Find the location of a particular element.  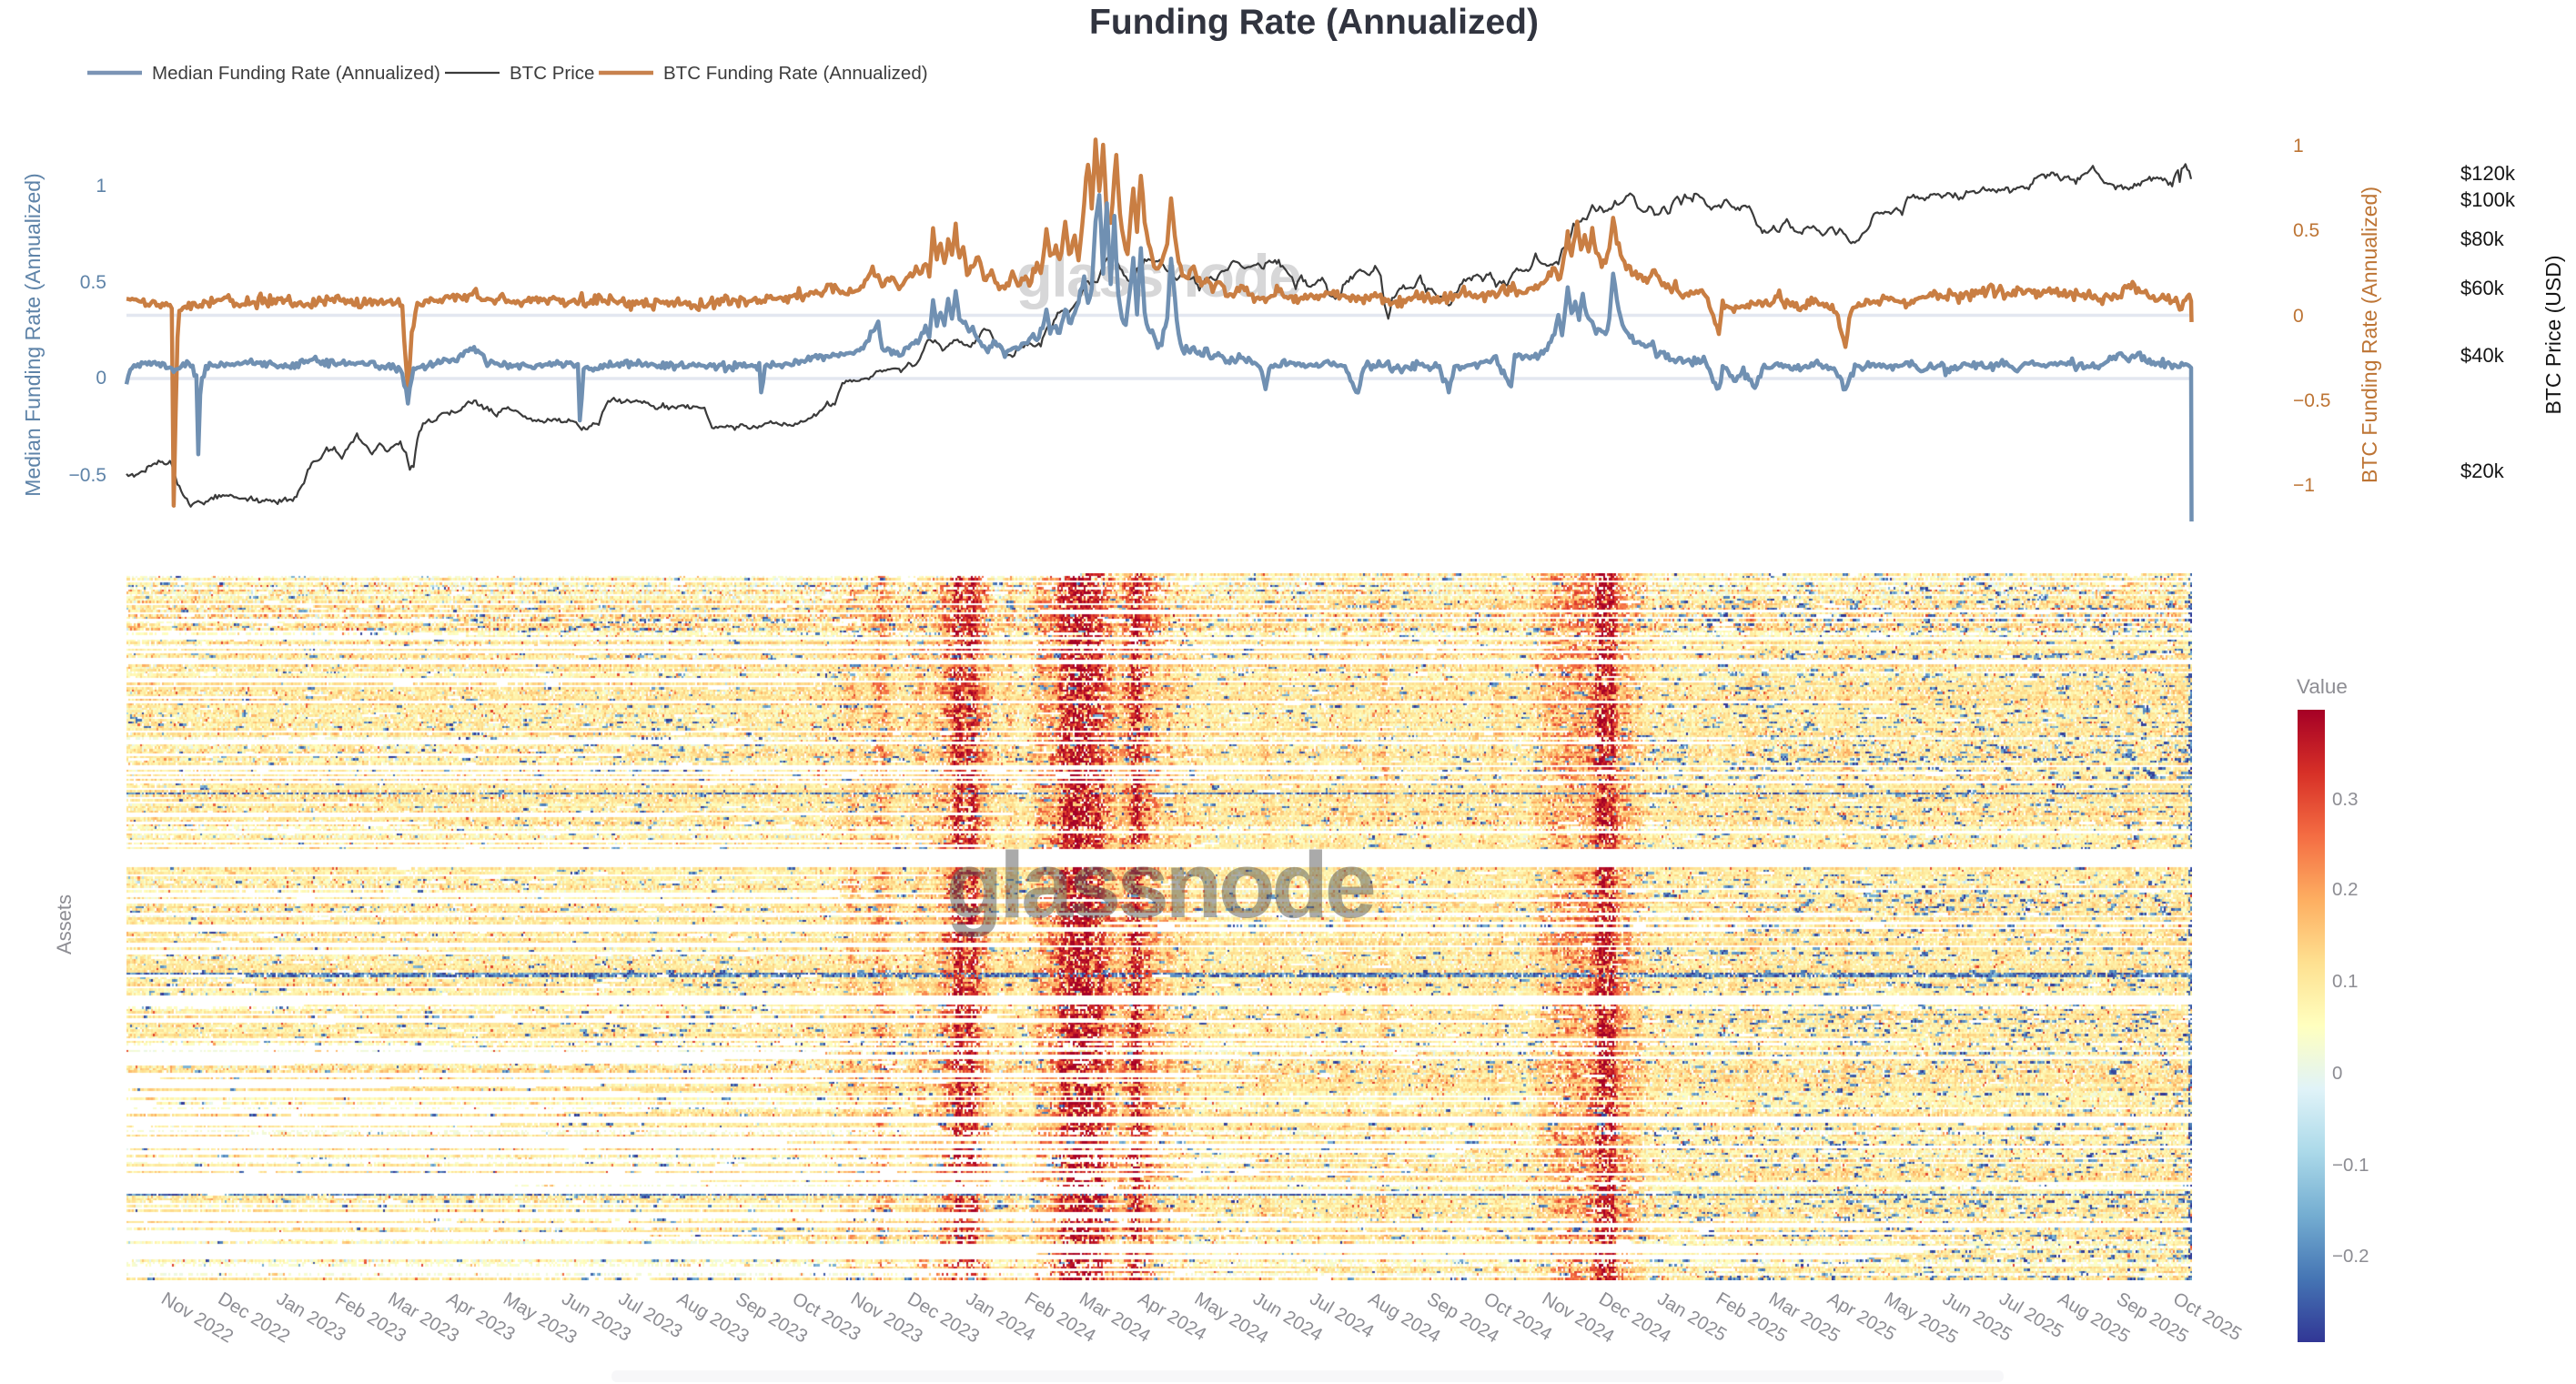

svg-text: 0.2 is located at coordinates (2345, 890).